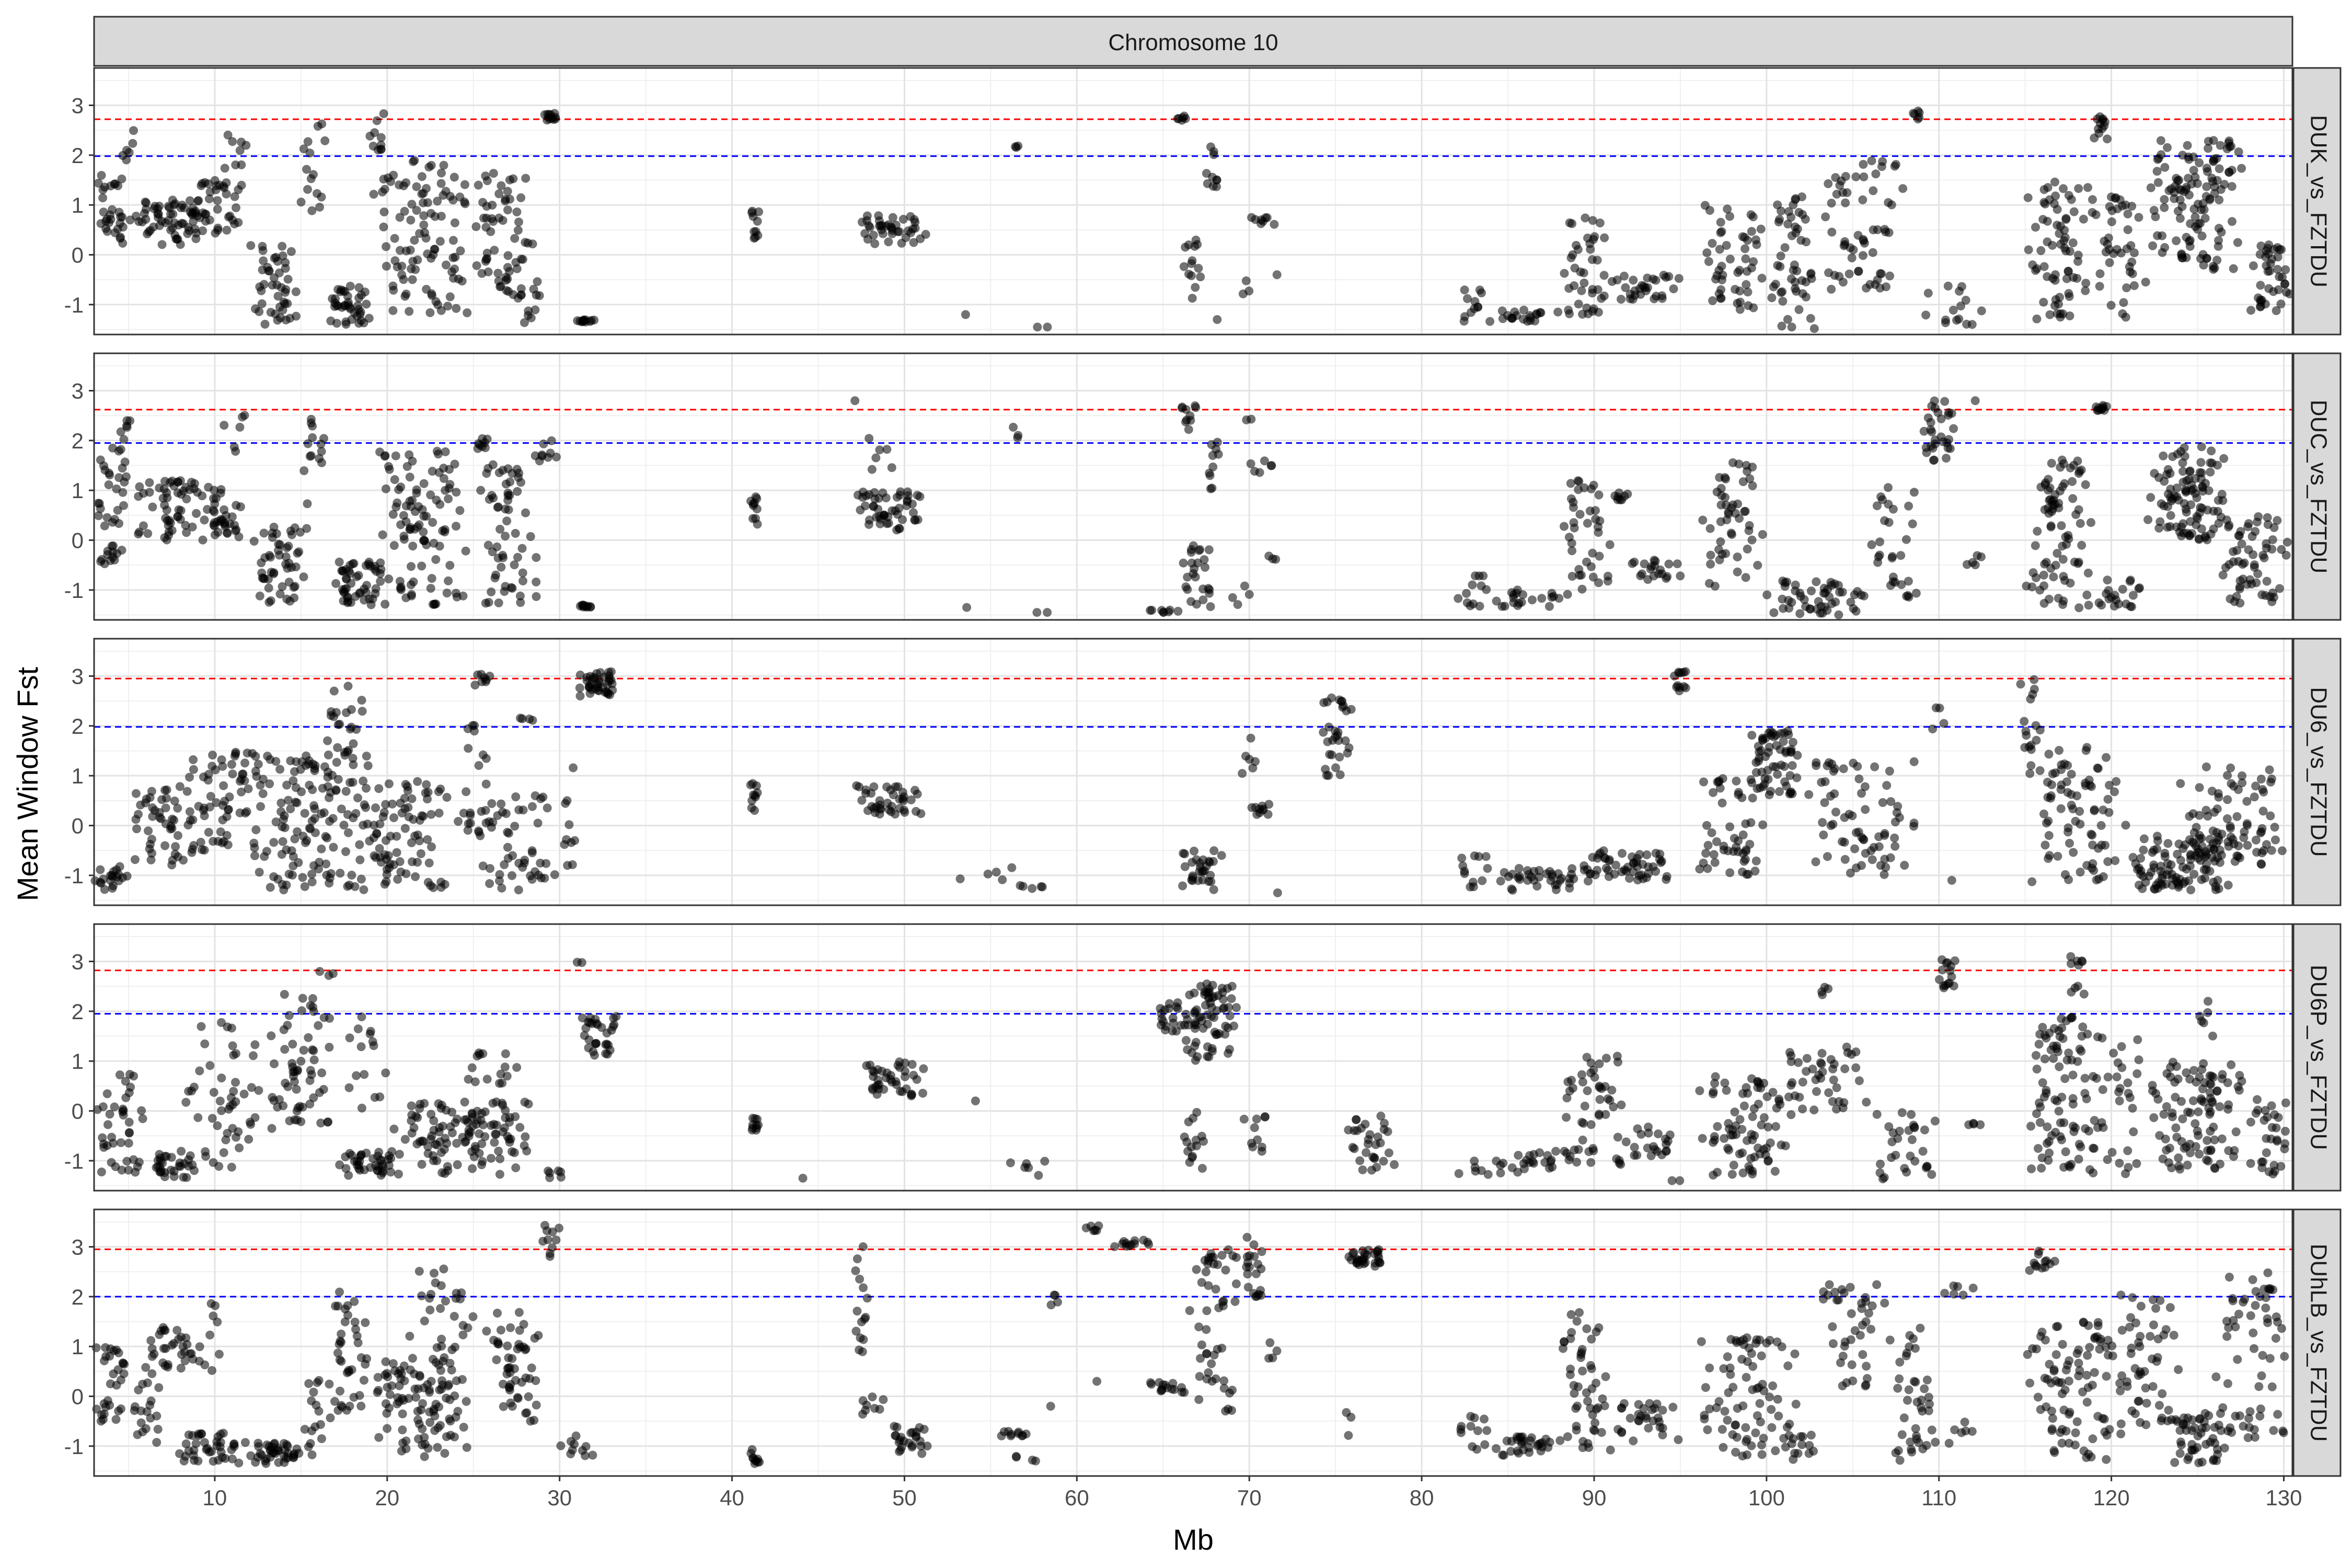 This screenshot has height=1568, width=2352. What do you see at coordinates (1193, 507) in the screenshot?
I see `points` at bounding box center [1193, 507].